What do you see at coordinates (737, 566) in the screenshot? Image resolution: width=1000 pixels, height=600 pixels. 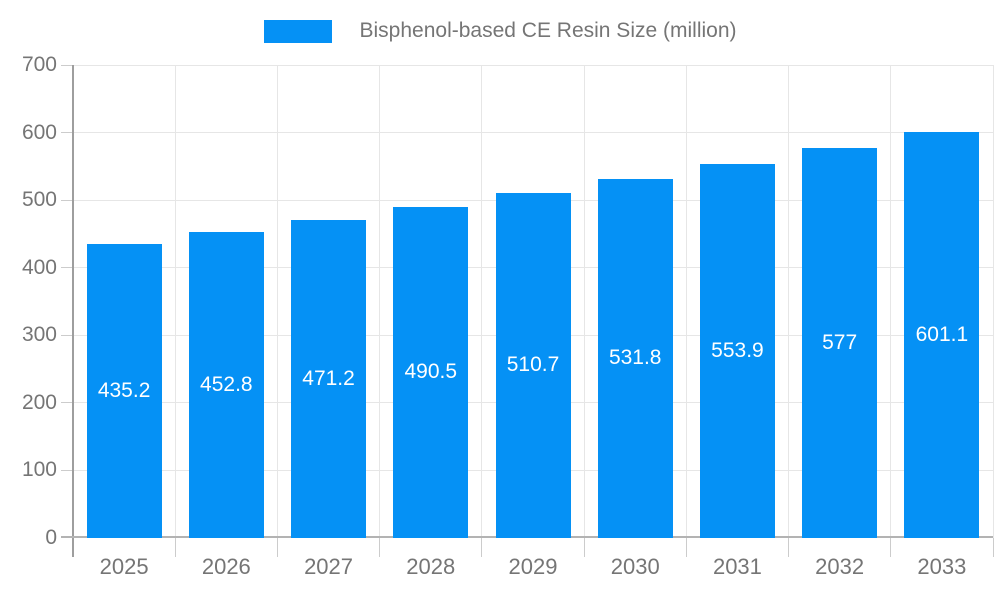 I see `x-axis-label: 2031` at bounding box center [737, 566].